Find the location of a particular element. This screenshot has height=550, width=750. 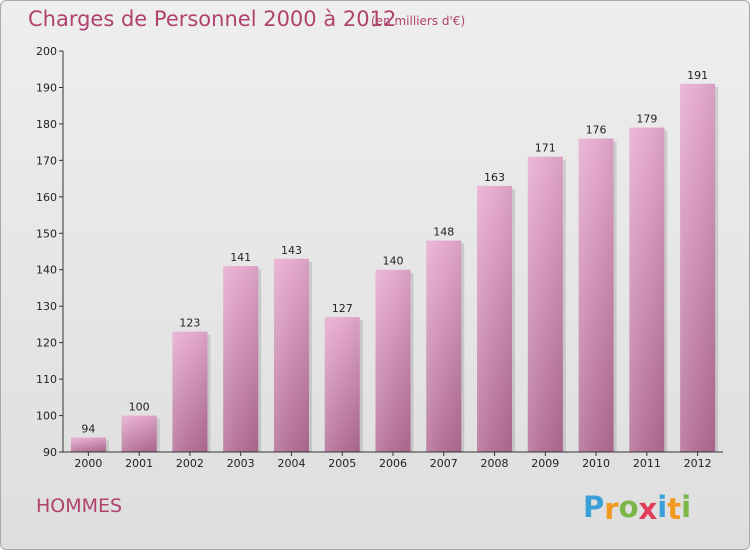

x-tick-label: 2005 is located at coordinates (342, 463).